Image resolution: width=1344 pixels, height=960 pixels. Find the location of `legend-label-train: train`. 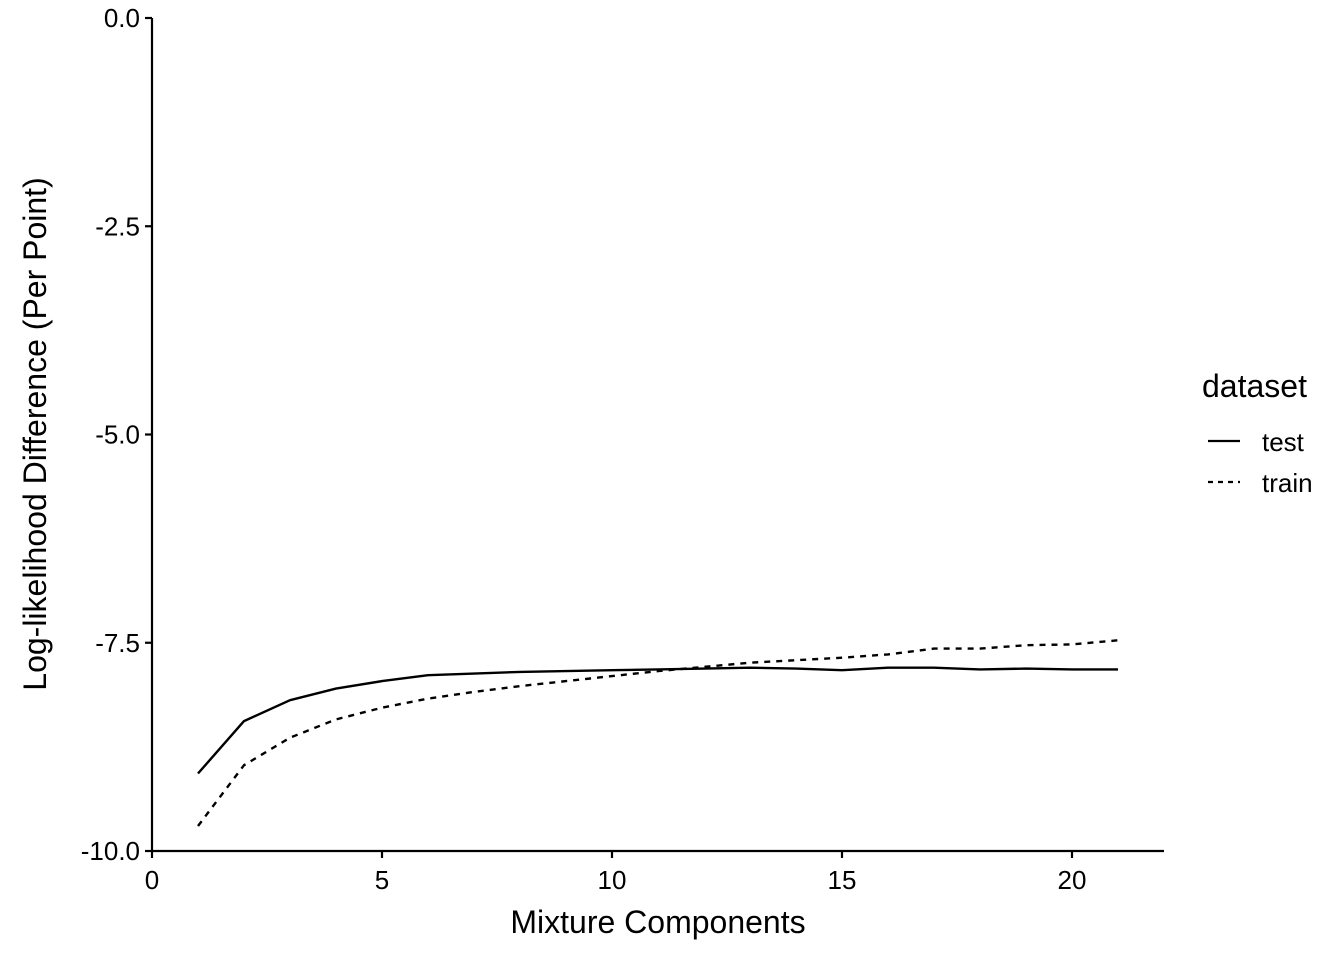

legend-label-train: train is located at coordinates (1287, 483).